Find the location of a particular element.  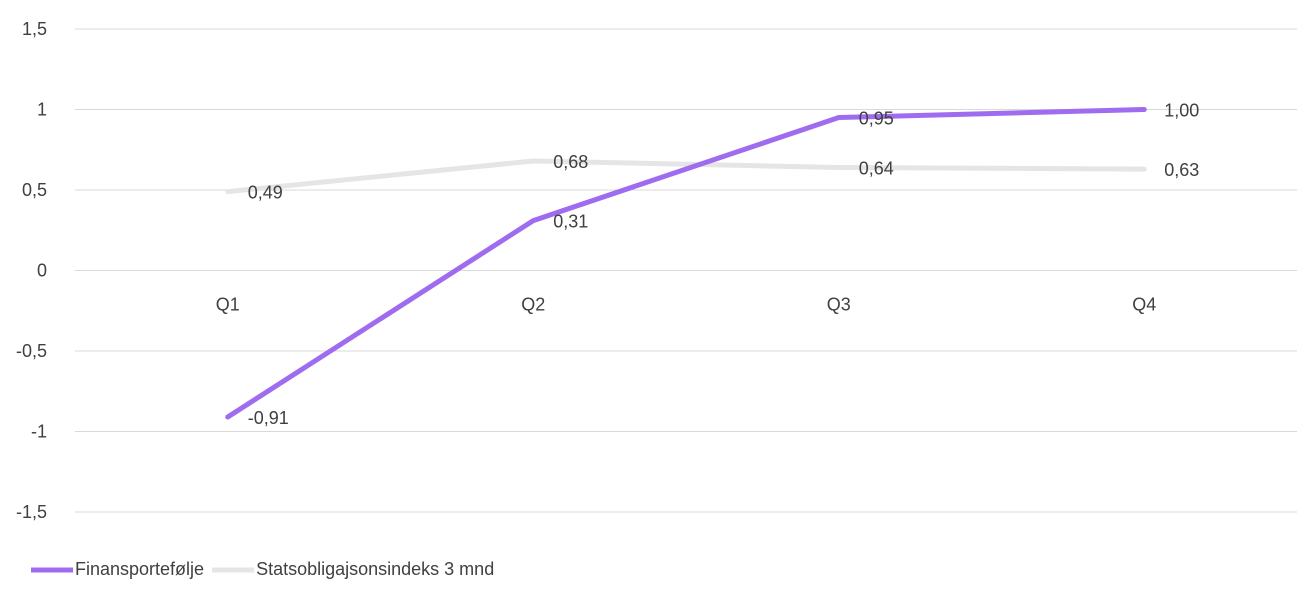

y-tick-label: 0,5 is located at coordinates (34, 190).